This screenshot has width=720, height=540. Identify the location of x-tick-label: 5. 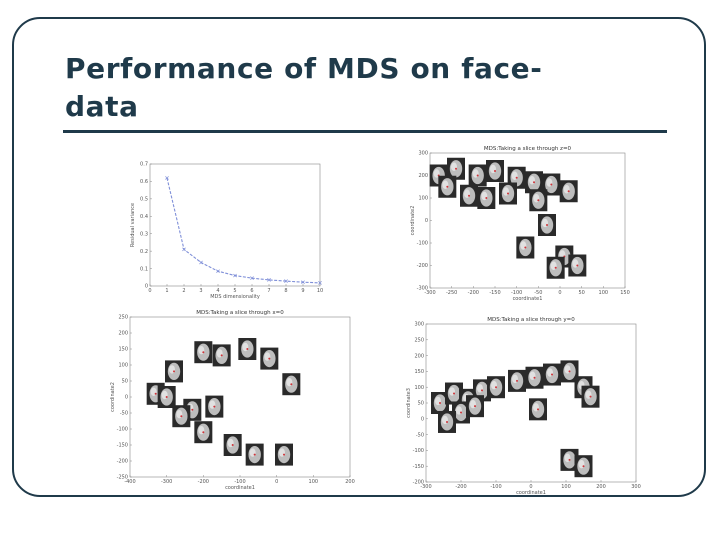
(234, 291).